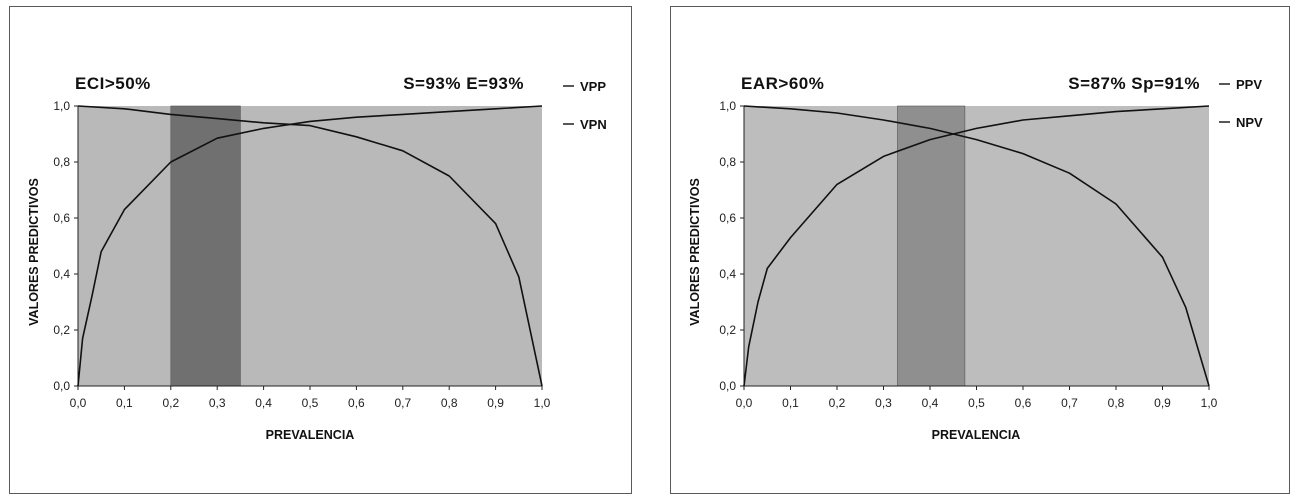 The width and height of the screenshot is (1298, 501). What do you see at coordinates (1134, 83) in the screenshot?
I see `chart-stats: S=87% Sp=91%` at bounding box center [1134, 83].